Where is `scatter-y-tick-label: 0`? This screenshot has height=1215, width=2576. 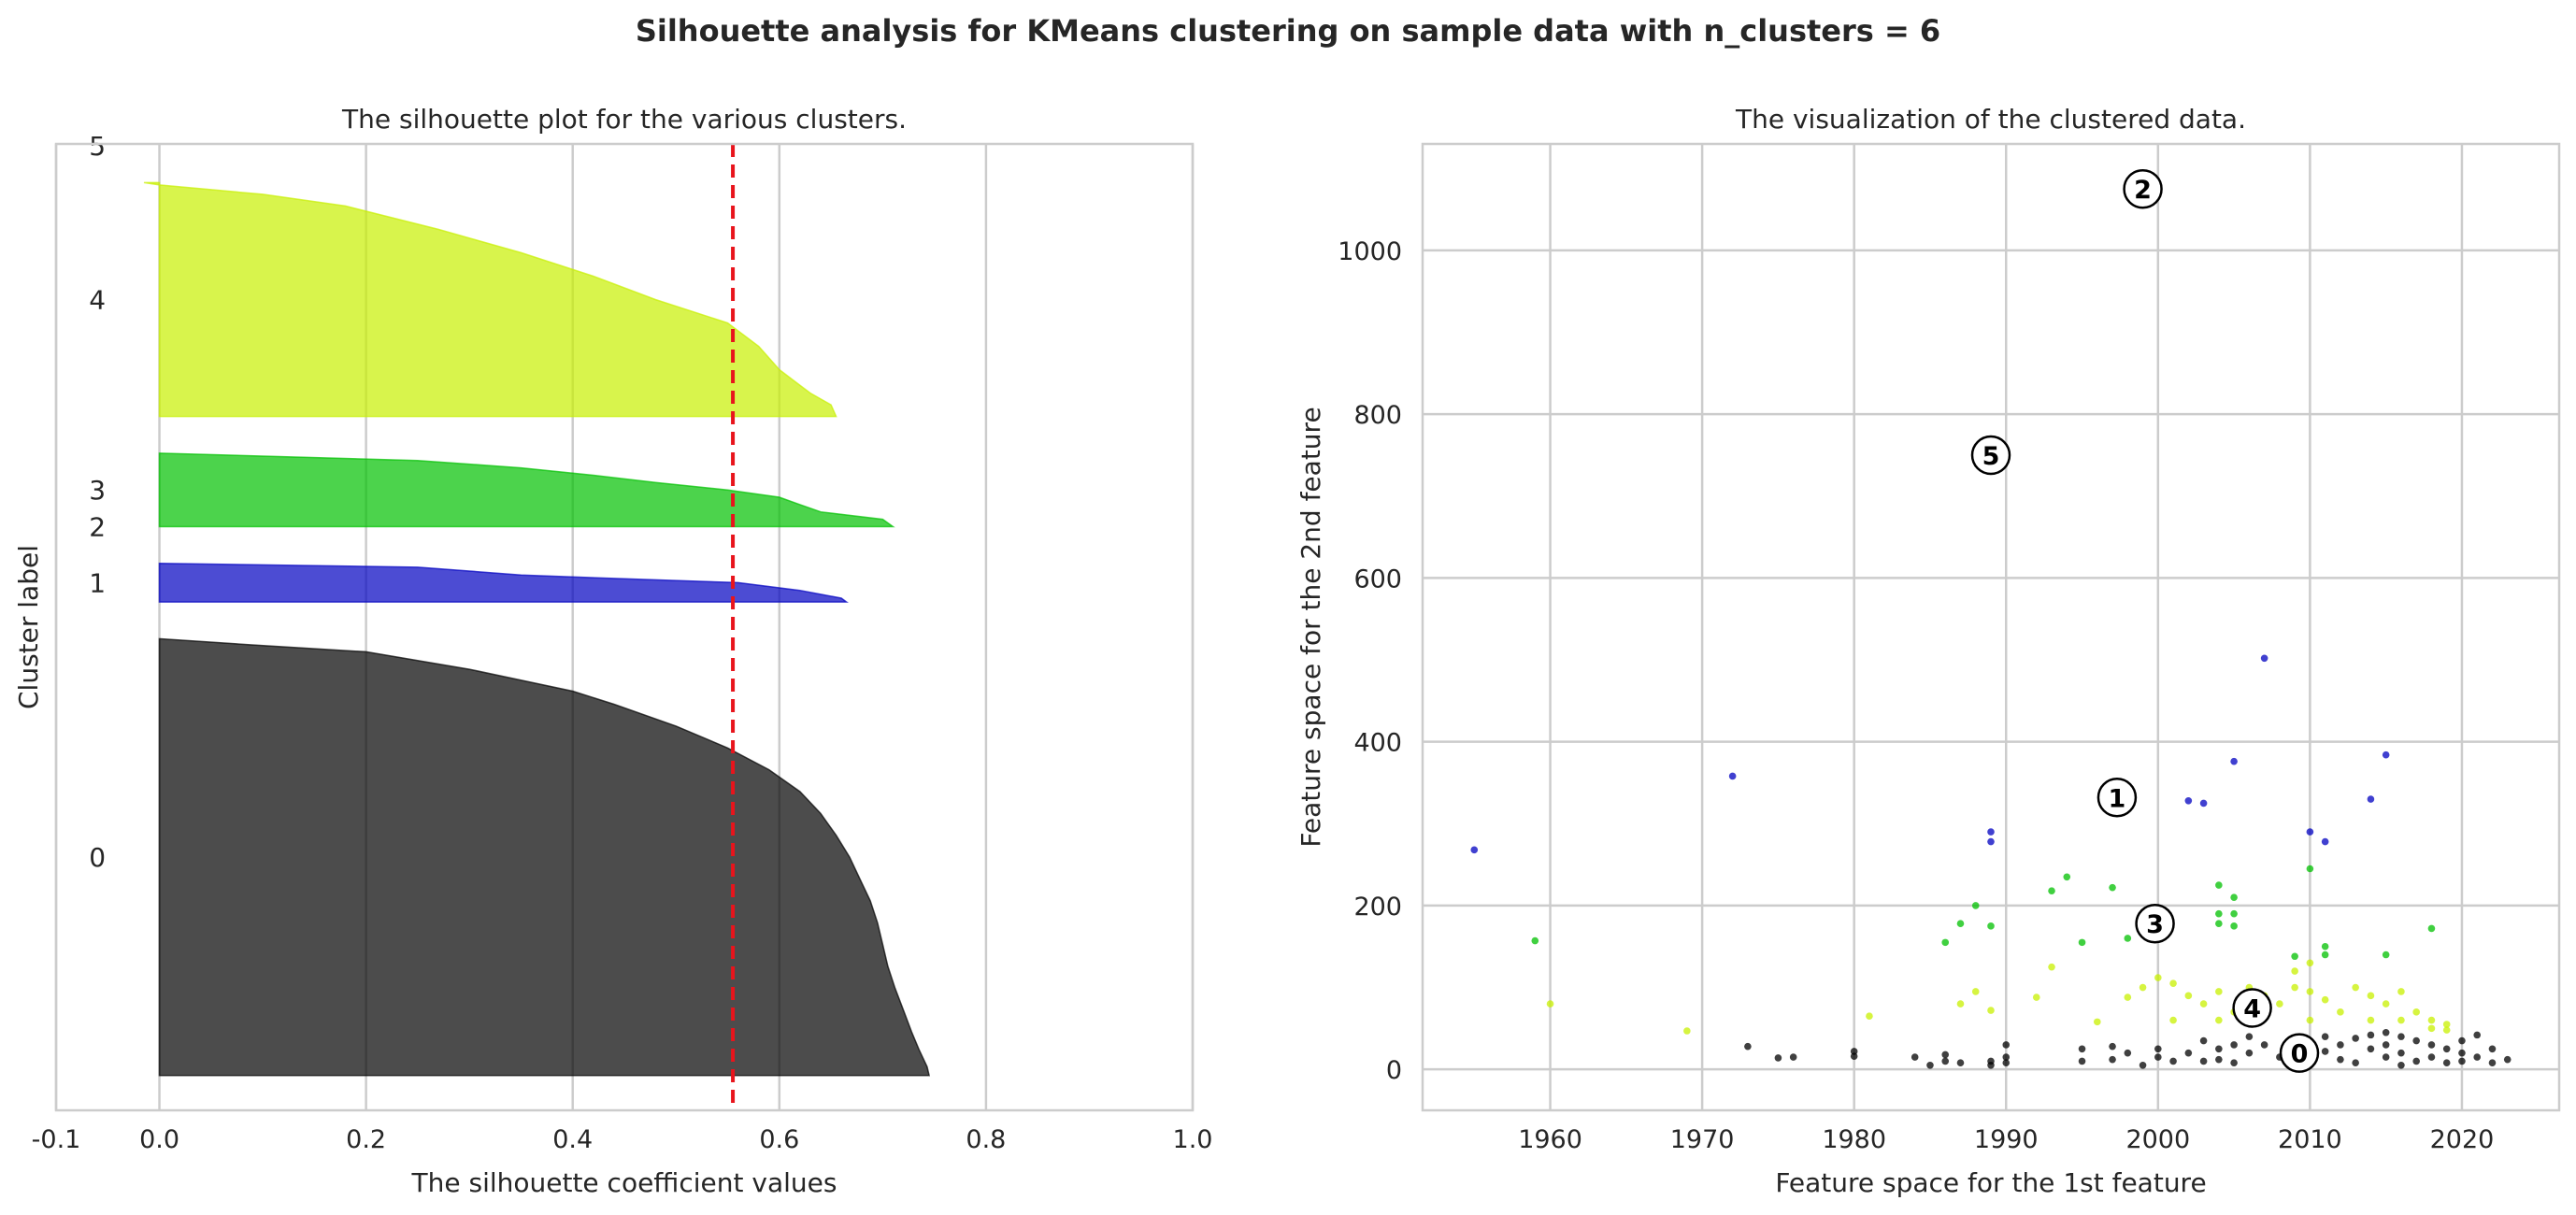 scatter-y-tick-label: 0 is located at coordinates (1394, 1070).